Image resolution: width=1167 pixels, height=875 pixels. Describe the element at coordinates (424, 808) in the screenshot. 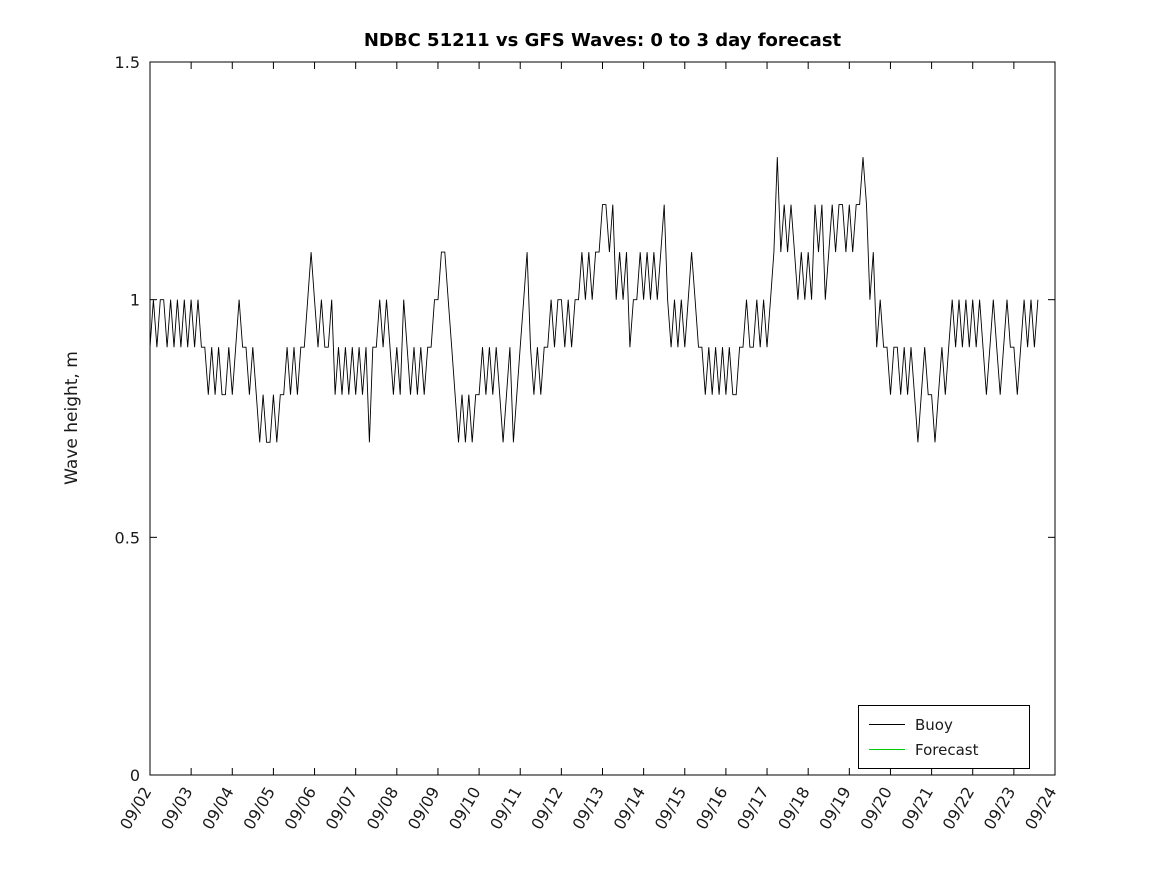

I see `x-tick-label: 09/09` at that location.